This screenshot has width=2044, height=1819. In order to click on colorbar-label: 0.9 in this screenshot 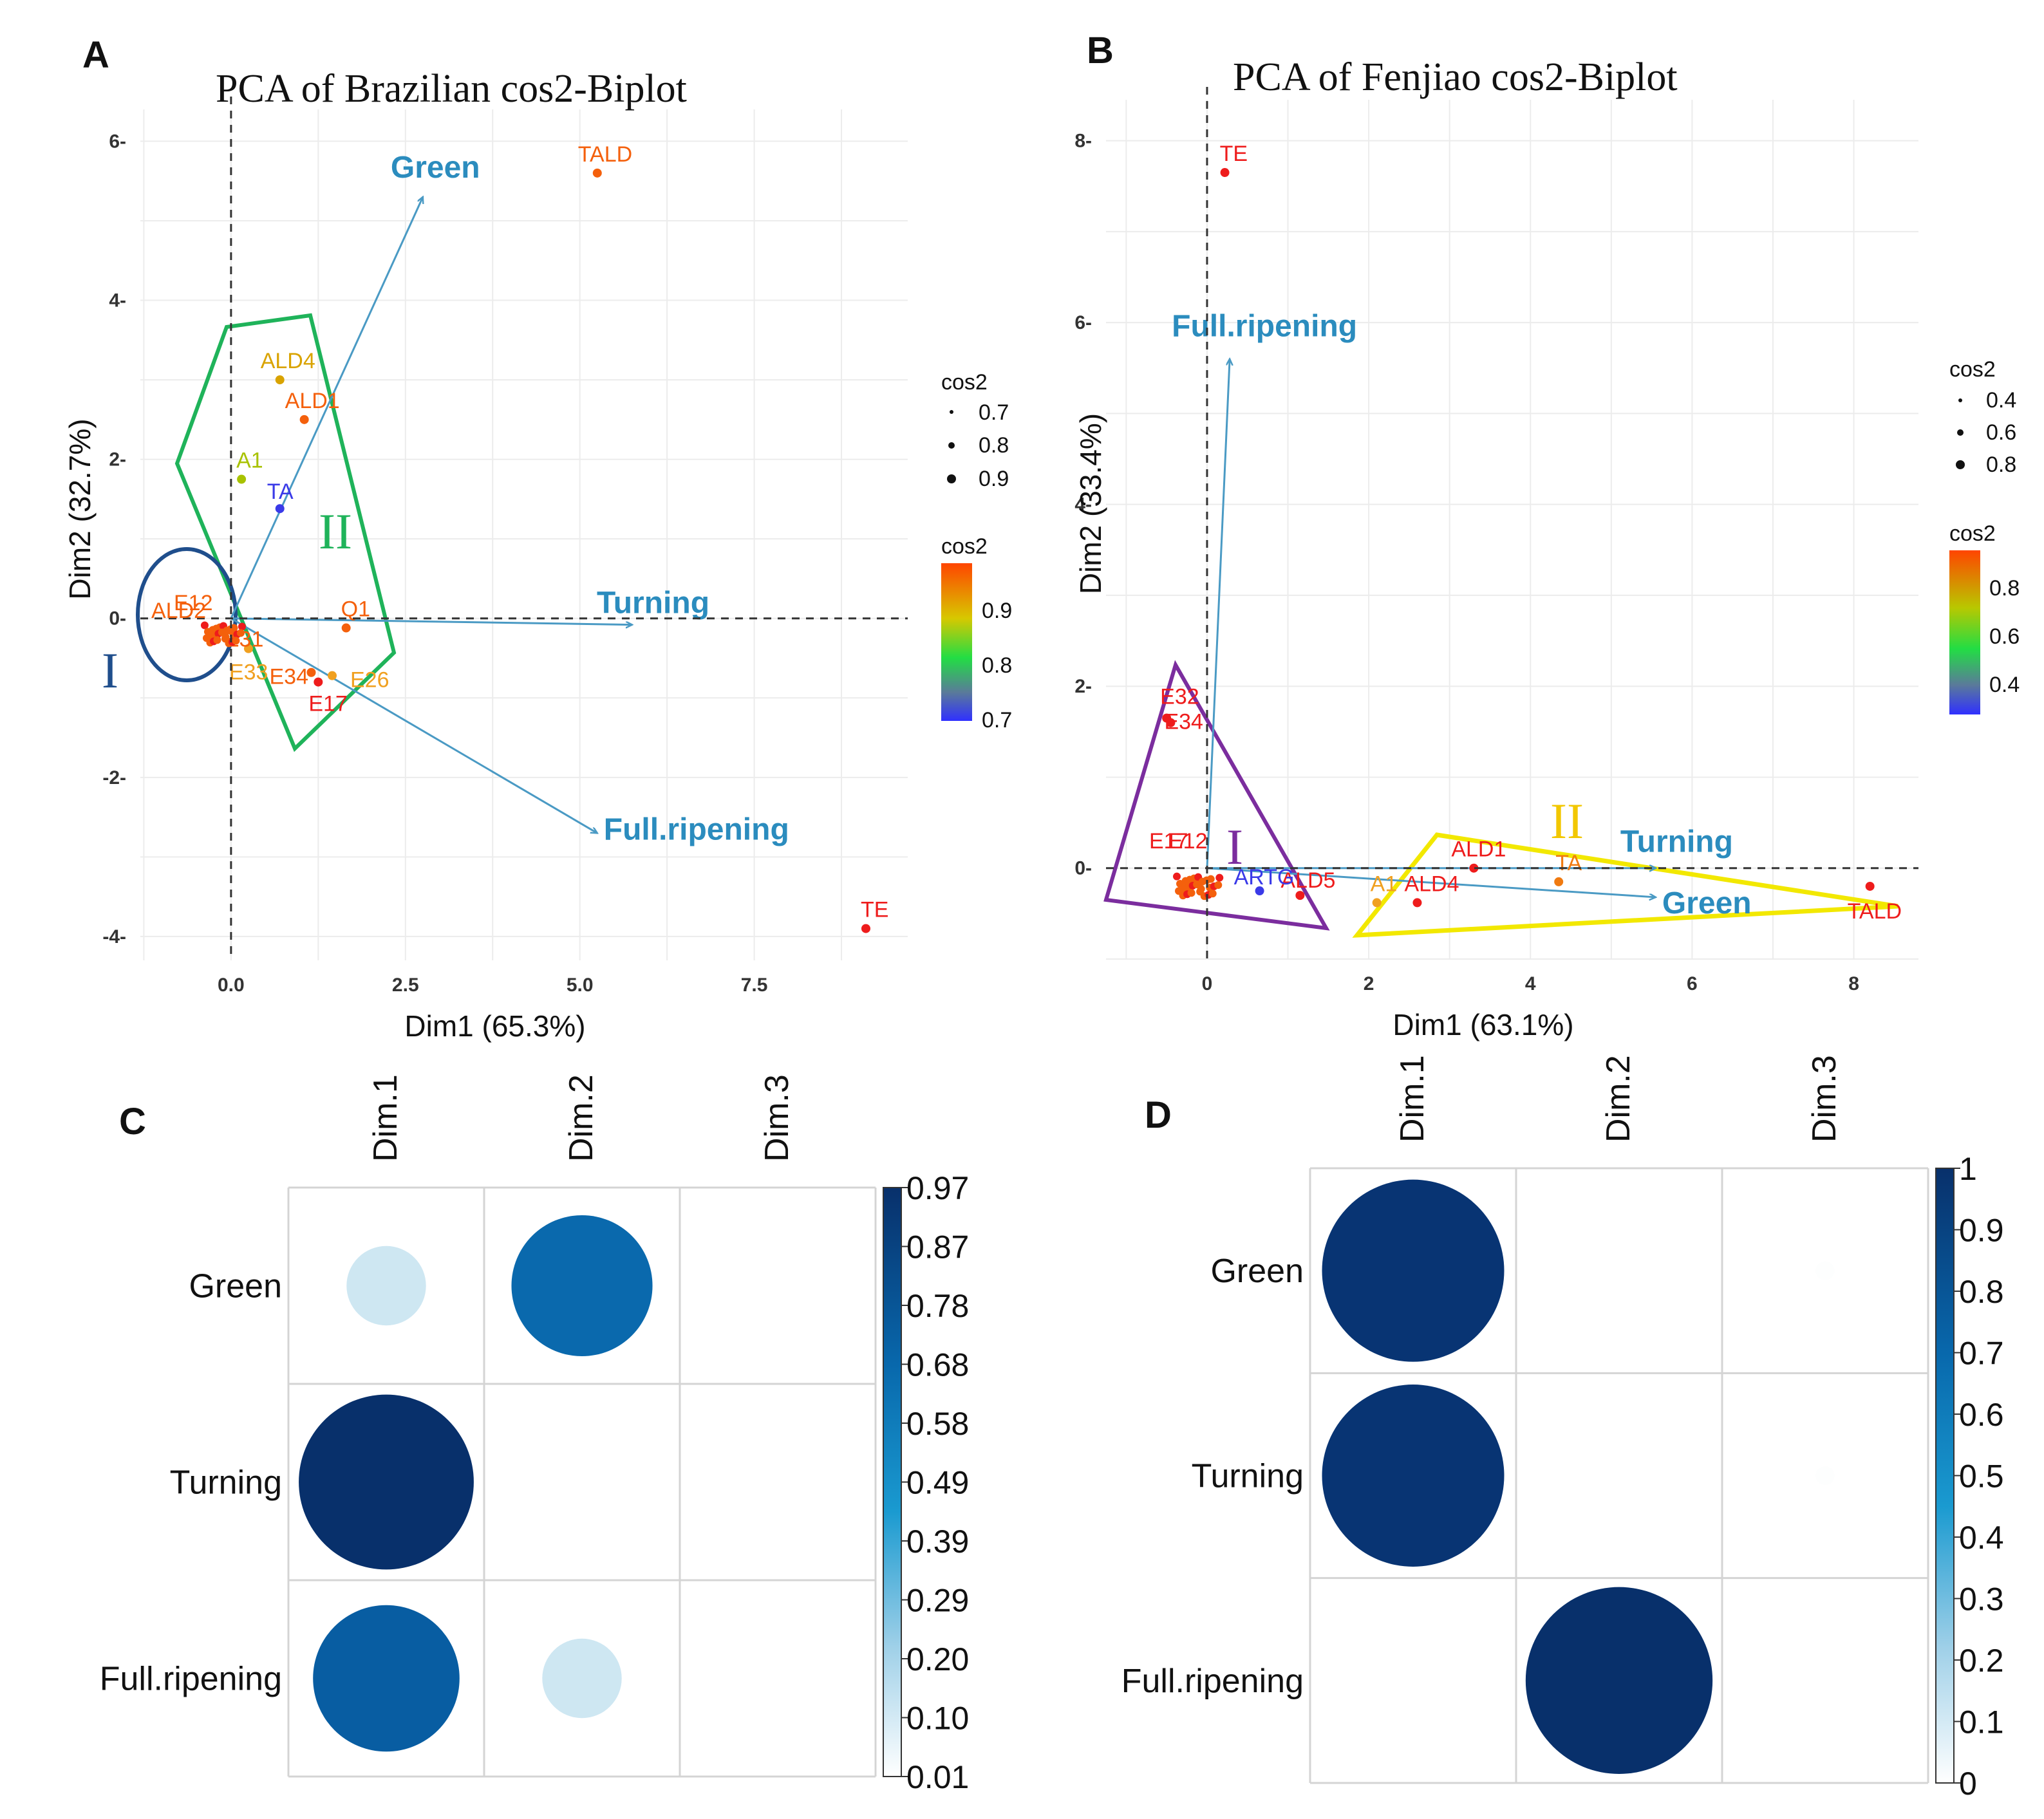, I will do `click(1982, 1231)`.